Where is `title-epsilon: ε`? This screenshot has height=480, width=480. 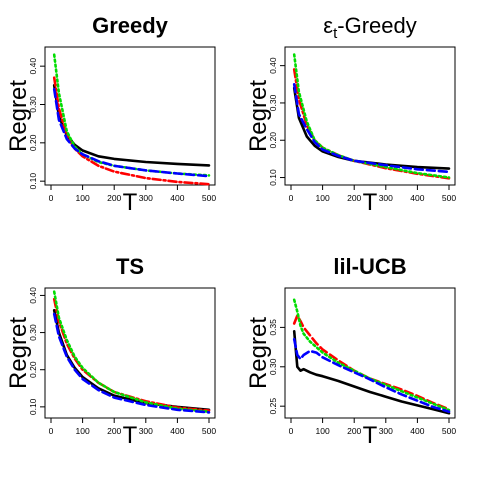 title-epsilon: ε is located at coordinates (328, 25).